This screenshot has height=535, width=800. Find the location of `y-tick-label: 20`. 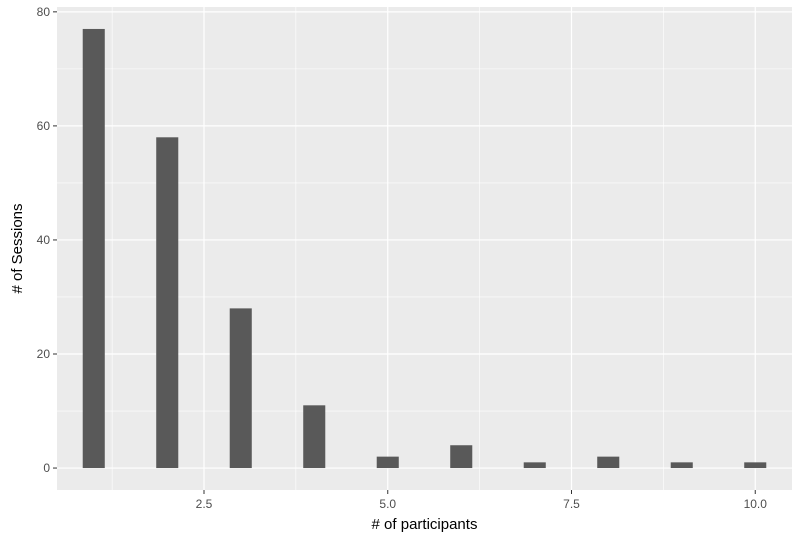

y-tick-label: 20 is located at coordinates (44, 354).